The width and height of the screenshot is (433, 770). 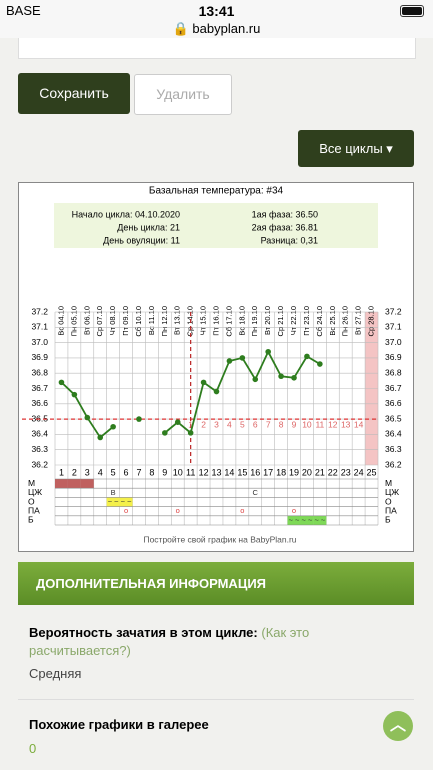 I want to click on phase2-count: 5, so click(x=242, y=424).